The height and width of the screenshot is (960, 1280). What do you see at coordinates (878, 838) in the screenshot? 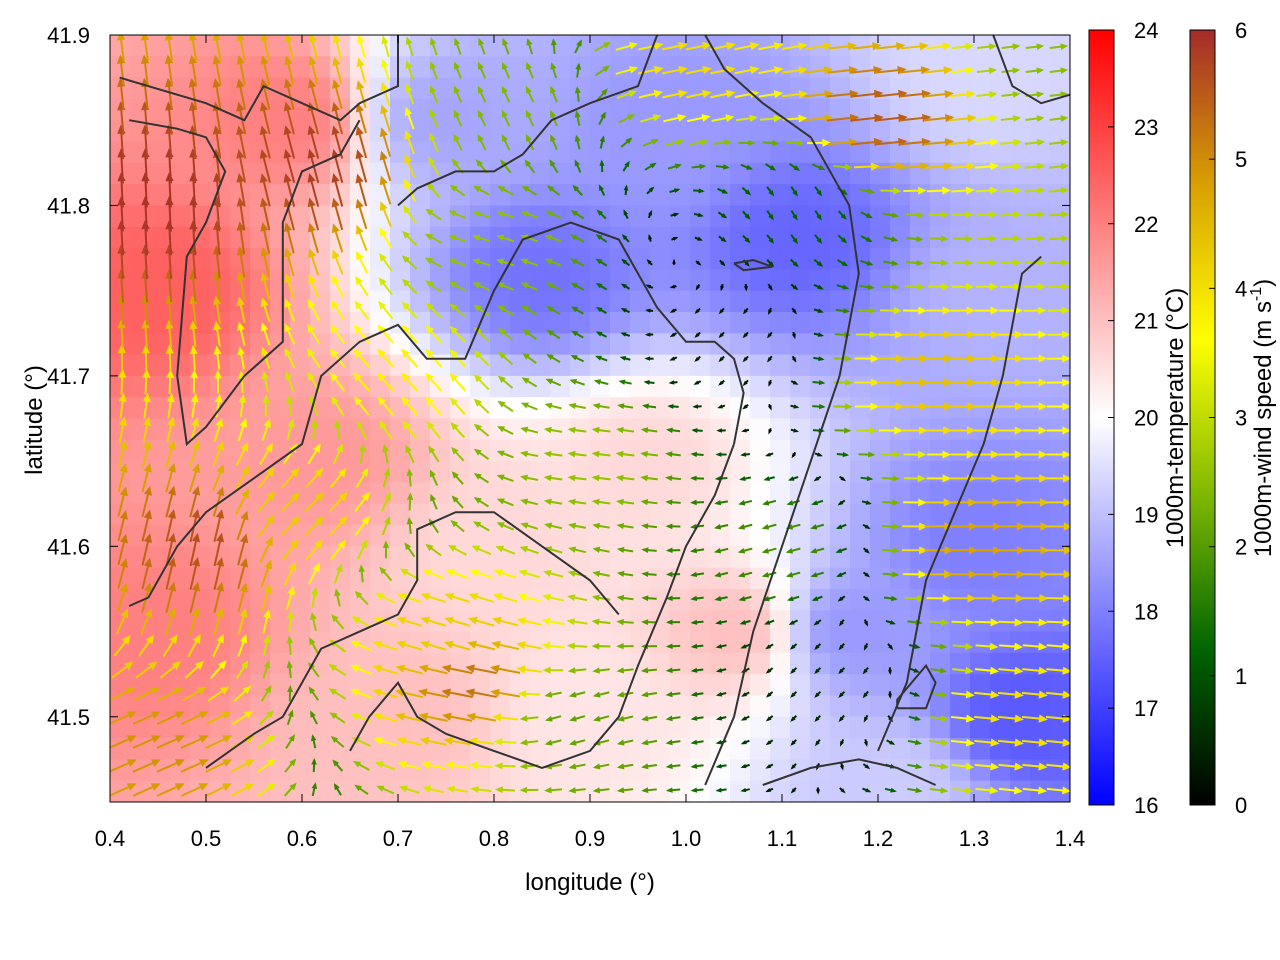
I see `x-tick-label: 1.2` at bounding box center [878, 838].